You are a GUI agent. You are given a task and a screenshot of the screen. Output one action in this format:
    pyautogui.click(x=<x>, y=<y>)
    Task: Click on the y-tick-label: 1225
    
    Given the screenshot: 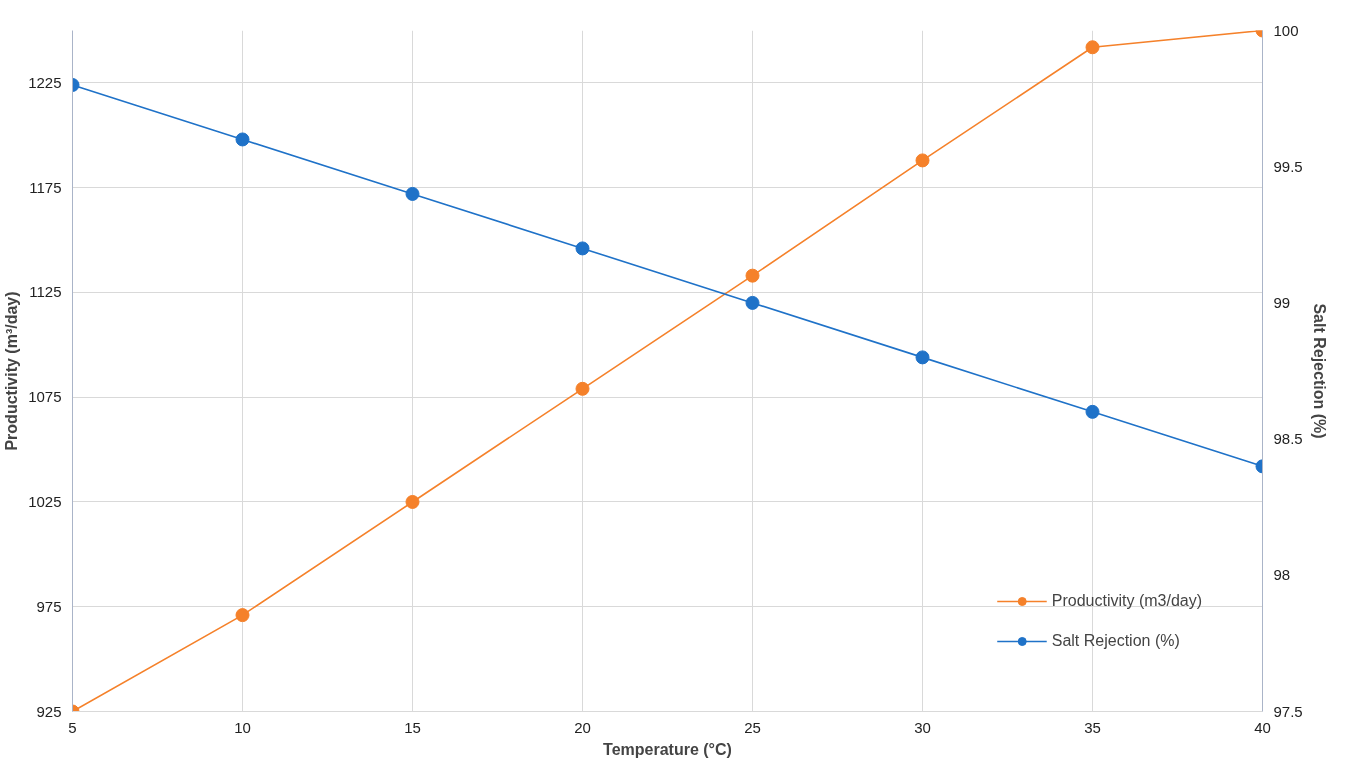 What is the action you would take?
    pyautogui.click(x=45, y=82)
    